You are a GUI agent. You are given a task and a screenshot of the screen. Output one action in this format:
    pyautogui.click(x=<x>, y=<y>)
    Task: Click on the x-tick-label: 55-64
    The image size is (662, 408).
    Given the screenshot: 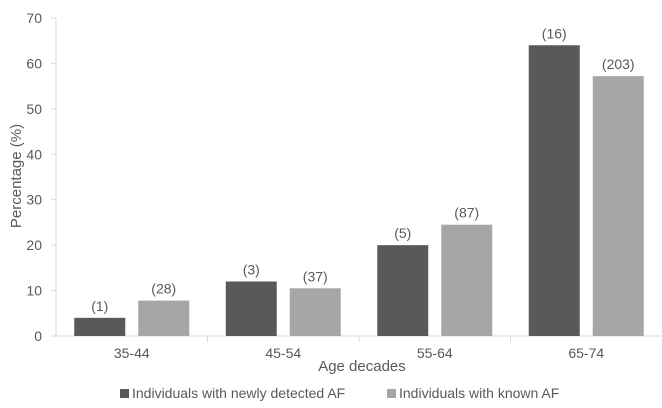 What is the action you would take?
    pyautogui.click(x=435, y=353)
    